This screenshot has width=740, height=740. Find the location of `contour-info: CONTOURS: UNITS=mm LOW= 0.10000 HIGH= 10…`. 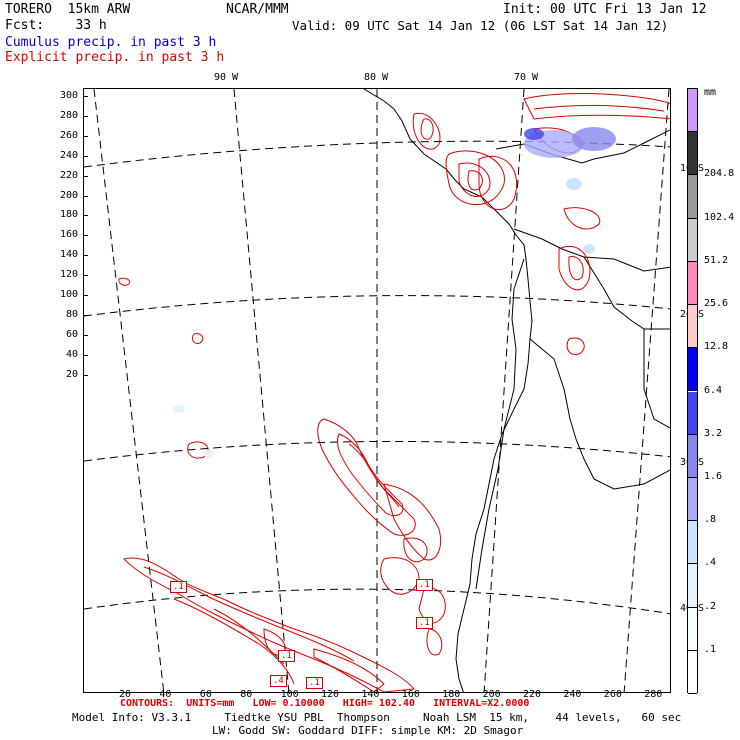

contour-info: CONTOURS: UNITS=mm LOW= 0.10000 HIGH= 10… is located at coordinates (325, 703).